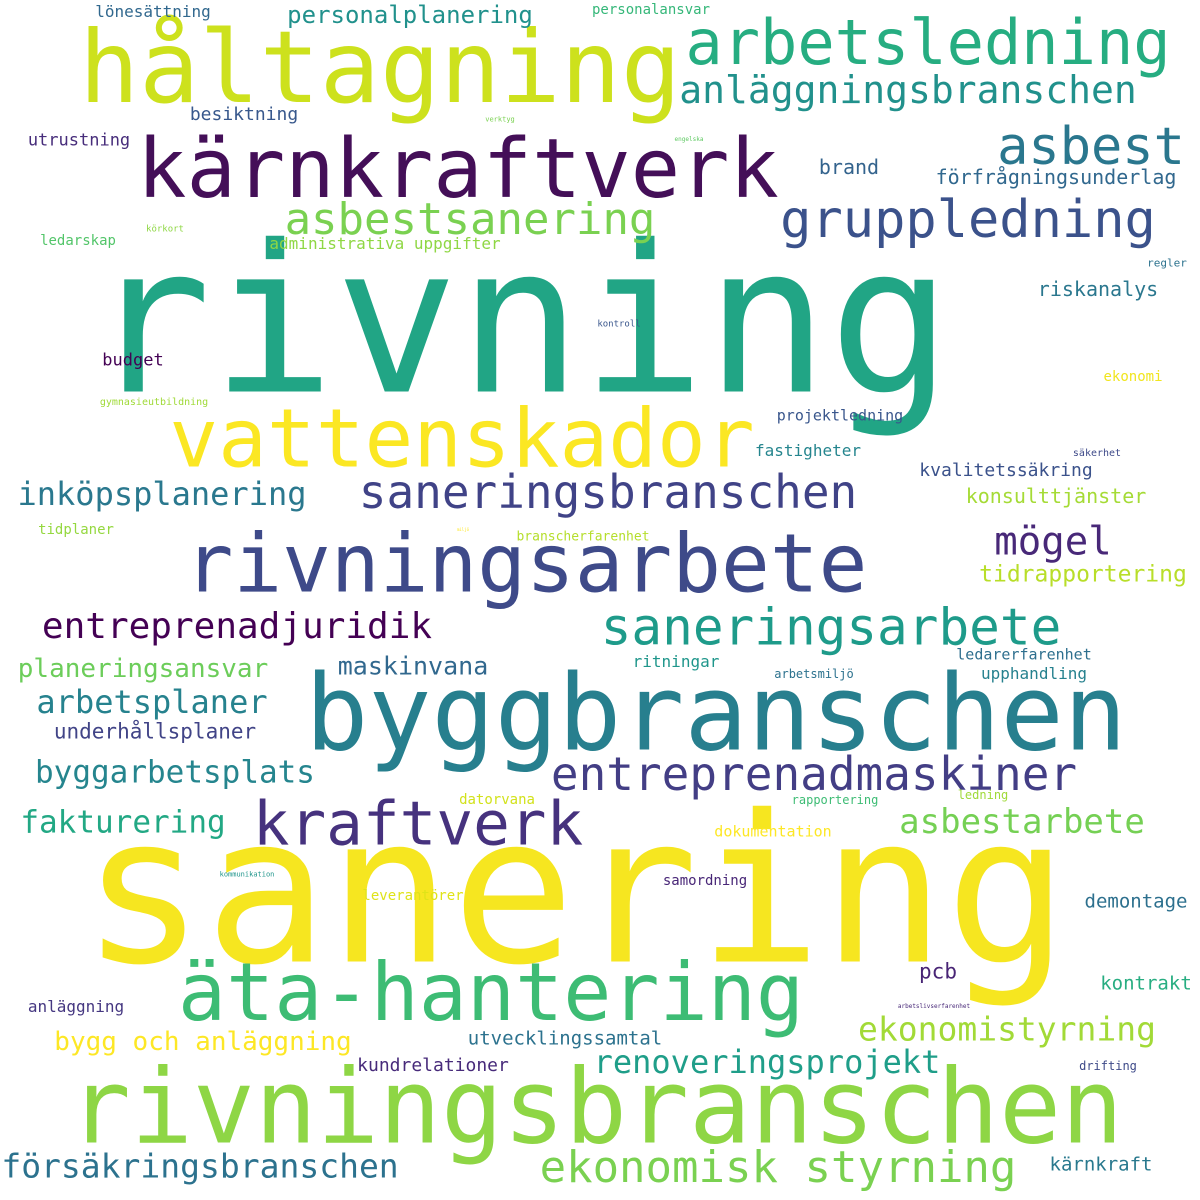 The image size is (1200, 1200). Describe the element at coordinates (520, 321) in the screenshot. I see `word-rivning: rivning` at that location.